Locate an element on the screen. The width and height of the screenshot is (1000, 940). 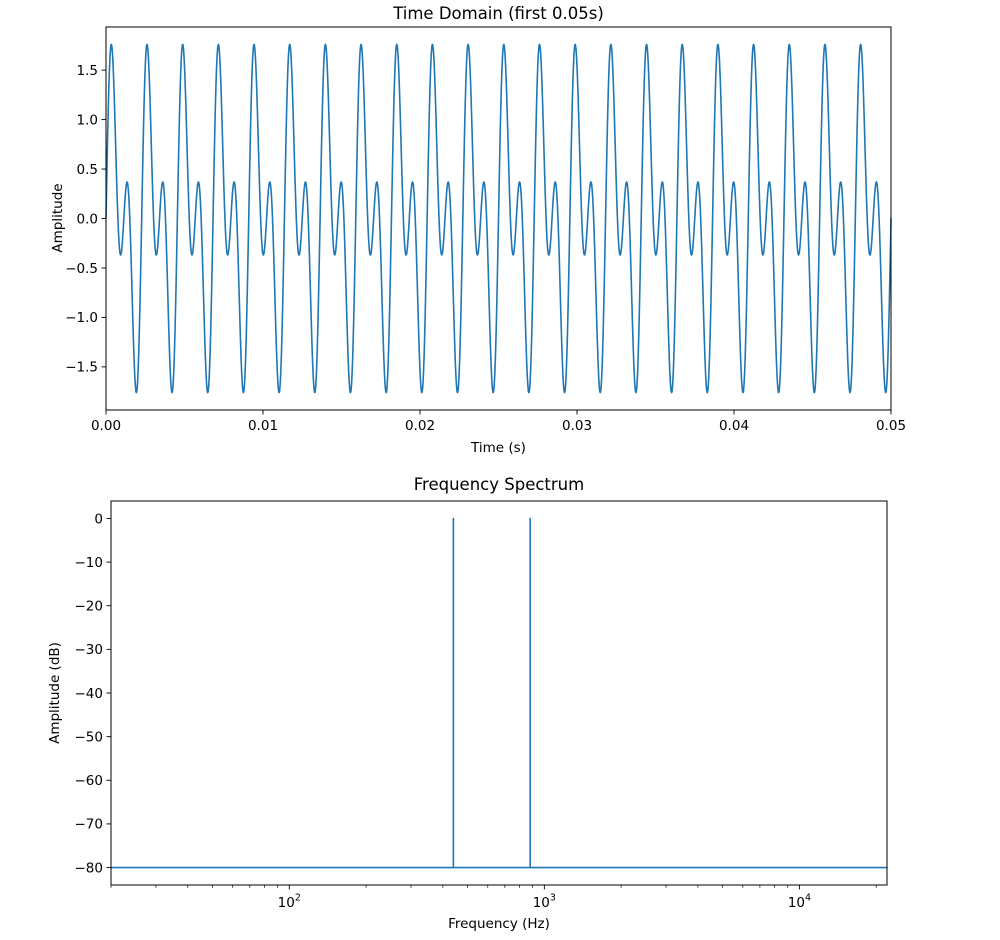
x-tick-label: 0.03 is located at coordinates (577, 426).